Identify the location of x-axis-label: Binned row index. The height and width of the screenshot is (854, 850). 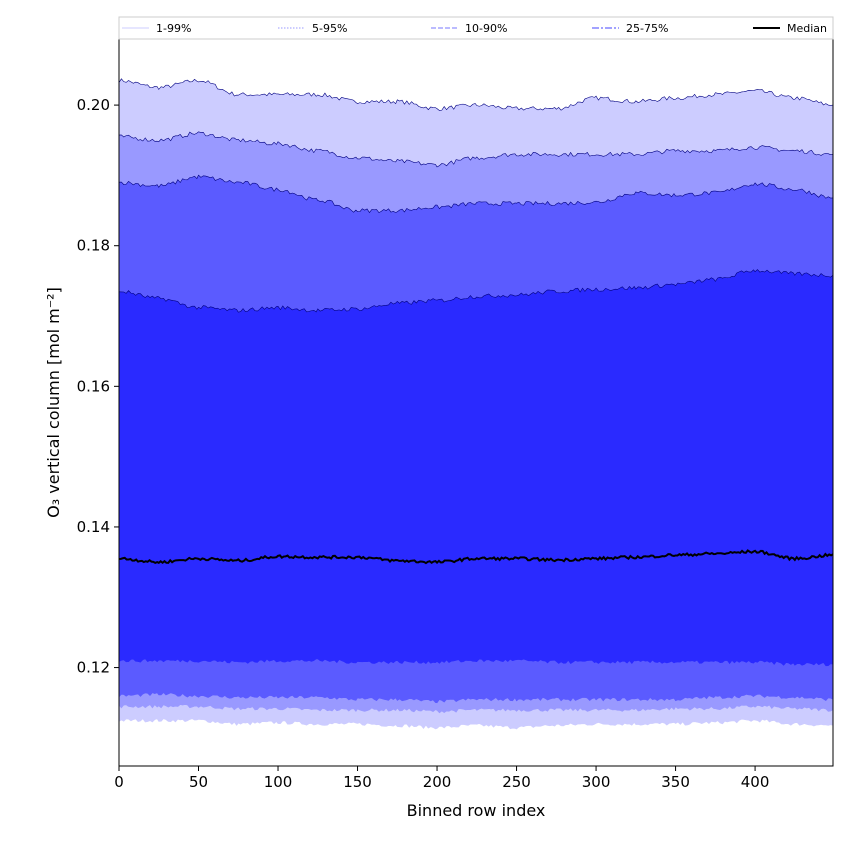
(476, 810).